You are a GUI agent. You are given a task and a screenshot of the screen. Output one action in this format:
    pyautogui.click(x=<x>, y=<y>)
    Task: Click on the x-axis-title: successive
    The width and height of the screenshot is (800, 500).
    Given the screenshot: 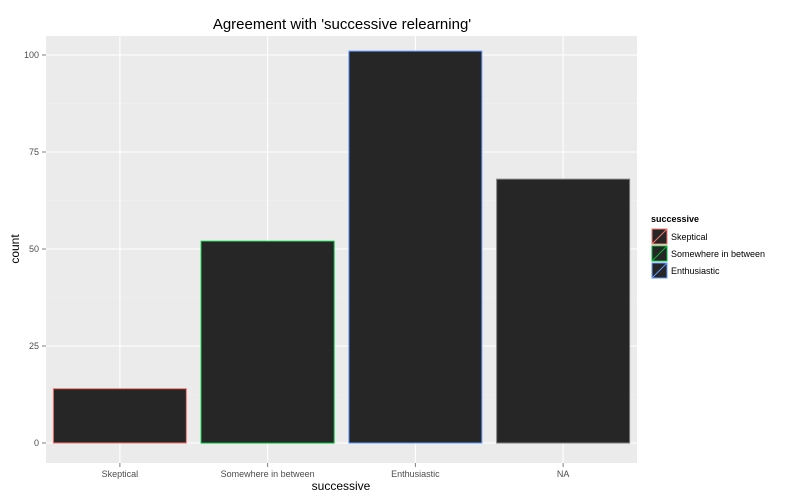 What is the action you would take?
    pyautogui.click(x=341, y=486)
    